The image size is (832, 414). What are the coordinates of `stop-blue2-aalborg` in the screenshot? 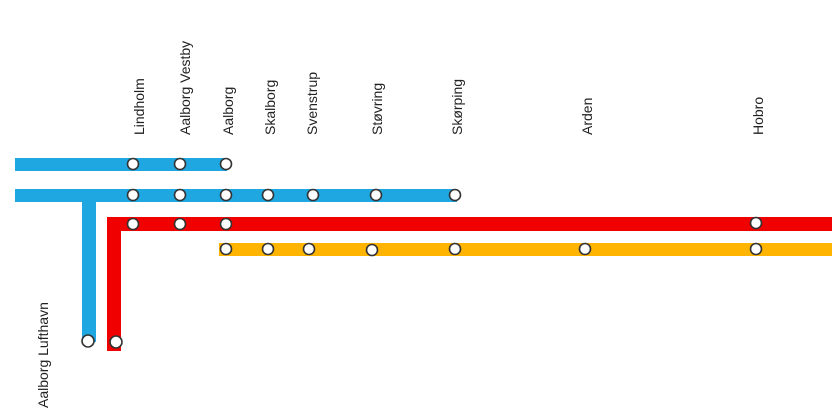 It's located at (226, 195).